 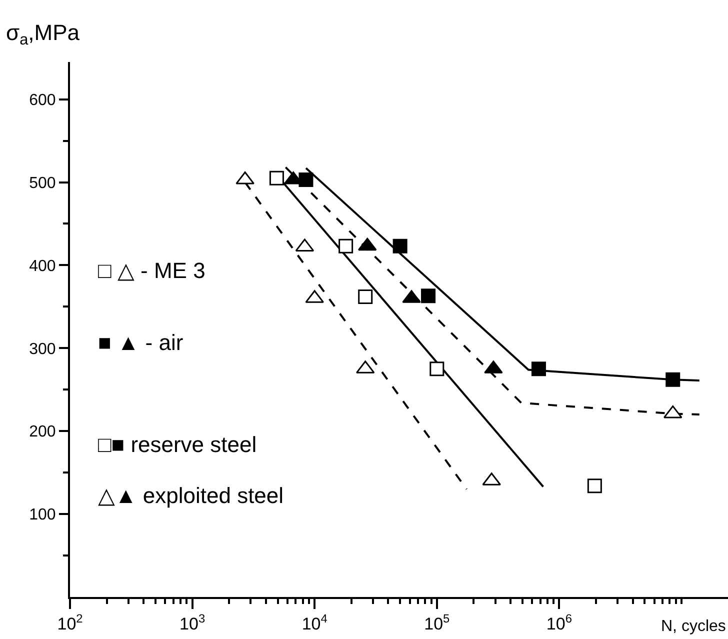 What do you see at coordinates (42, 432) in the screenshot?
I see `y-tick-label: 200` at bounding box center [42, 432].